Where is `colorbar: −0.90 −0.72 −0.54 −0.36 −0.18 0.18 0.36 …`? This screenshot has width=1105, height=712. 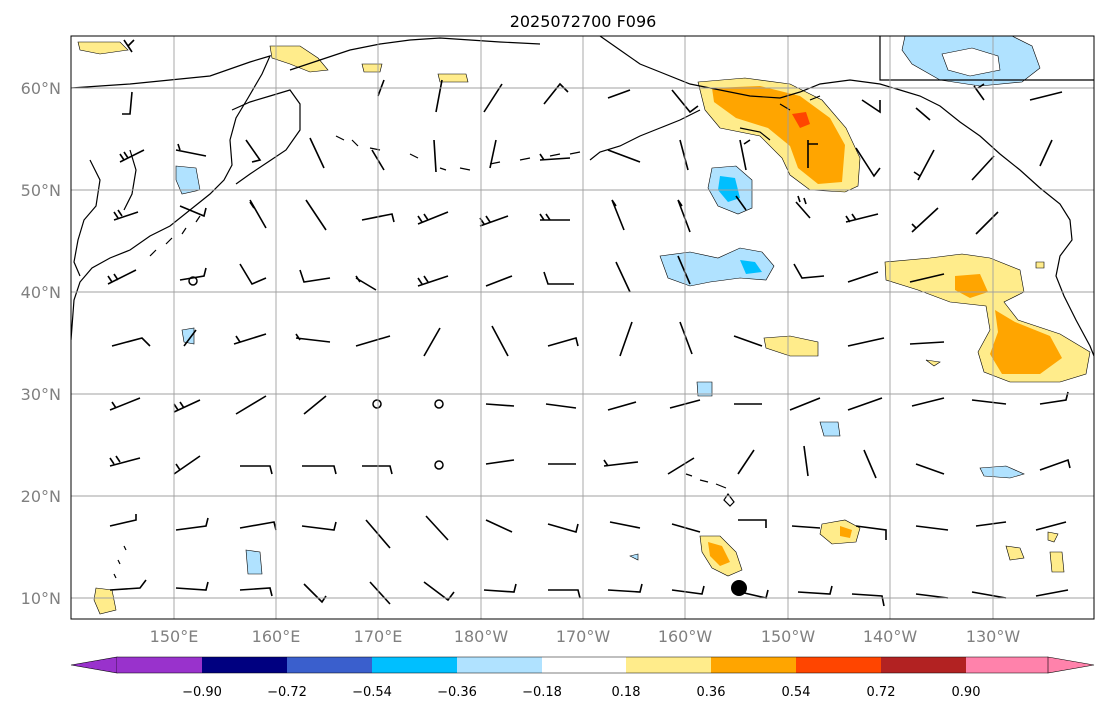
colorbar: −0.90 −0.72 −0.54 −0.36 −0.18 0.18 0.36 … is located at coordinates (582, 678).